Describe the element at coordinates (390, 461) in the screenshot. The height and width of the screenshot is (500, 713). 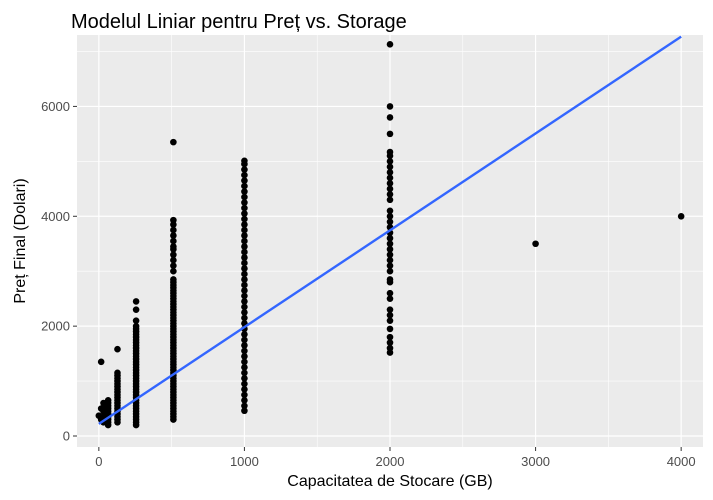
I see `x-tick-label: 2000` at that location.